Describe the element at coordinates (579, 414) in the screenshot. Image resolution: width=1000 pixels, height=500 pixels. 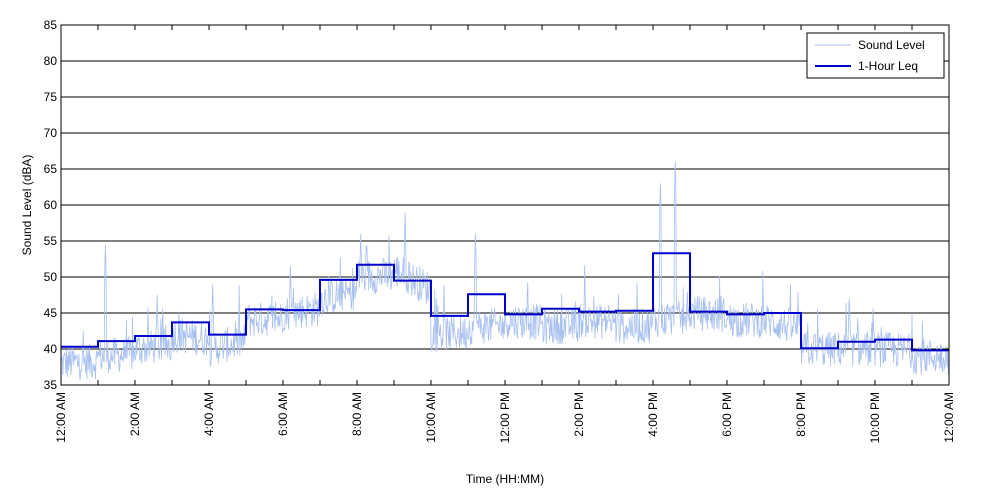
I see `x-tick-label: 2:00 PM` at that location.